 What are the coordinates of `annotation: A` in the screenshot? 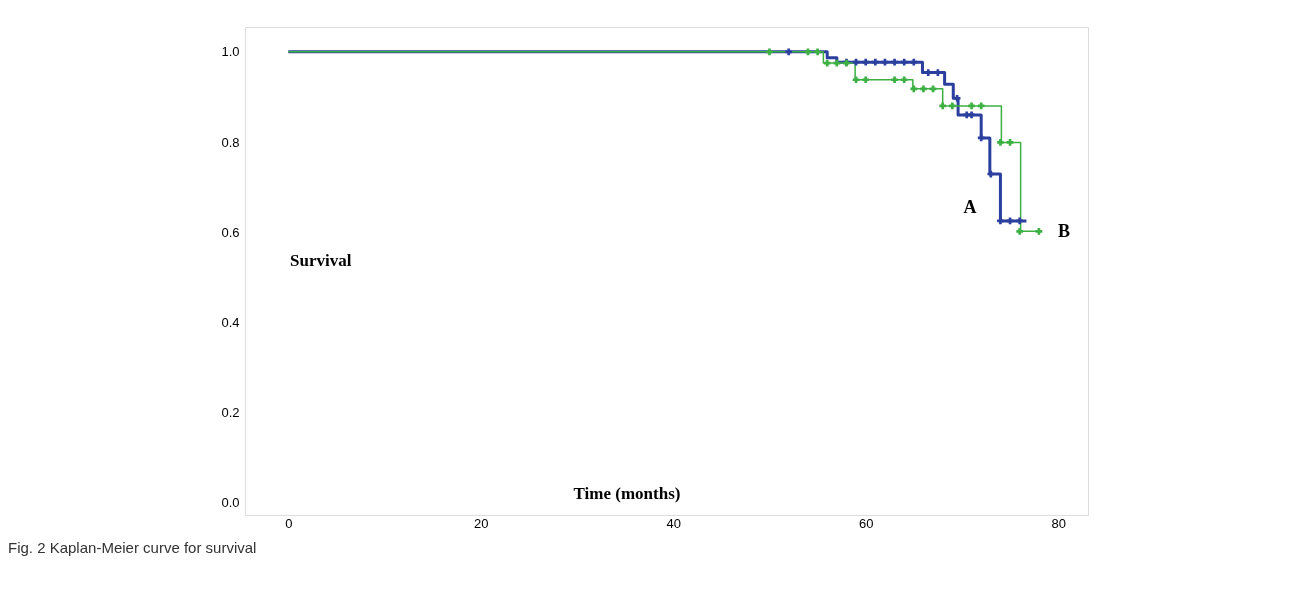 It's located at (970, 207).